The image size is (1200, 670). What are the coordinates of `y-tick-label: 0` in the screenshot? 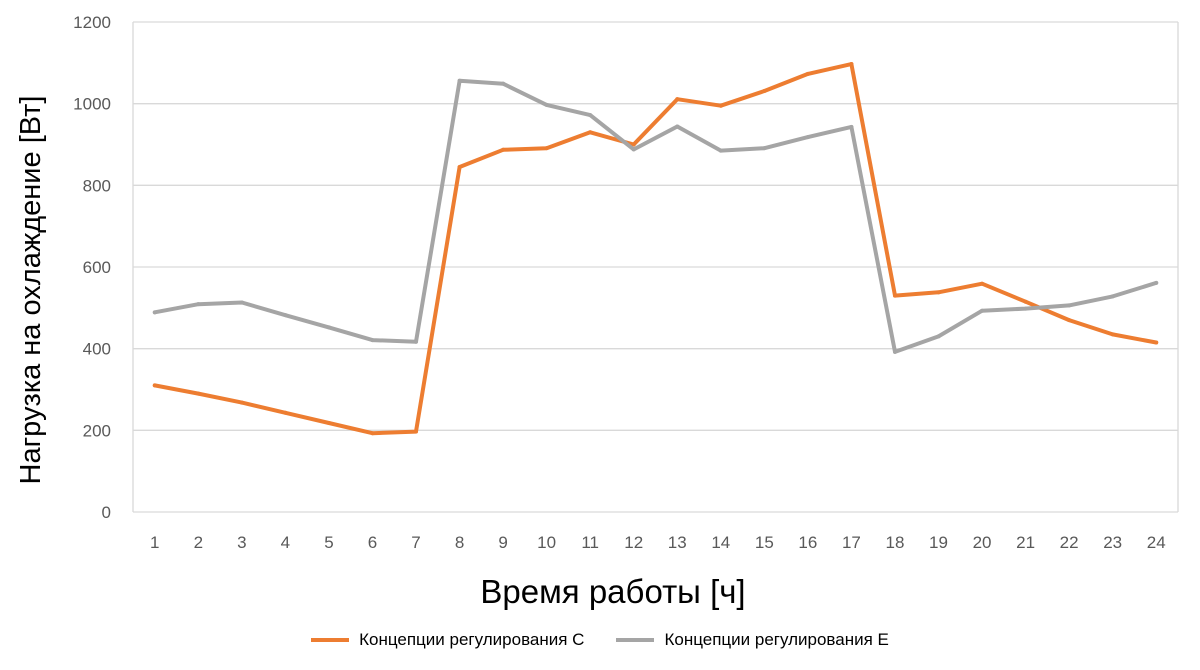 It's located at (106, 512).